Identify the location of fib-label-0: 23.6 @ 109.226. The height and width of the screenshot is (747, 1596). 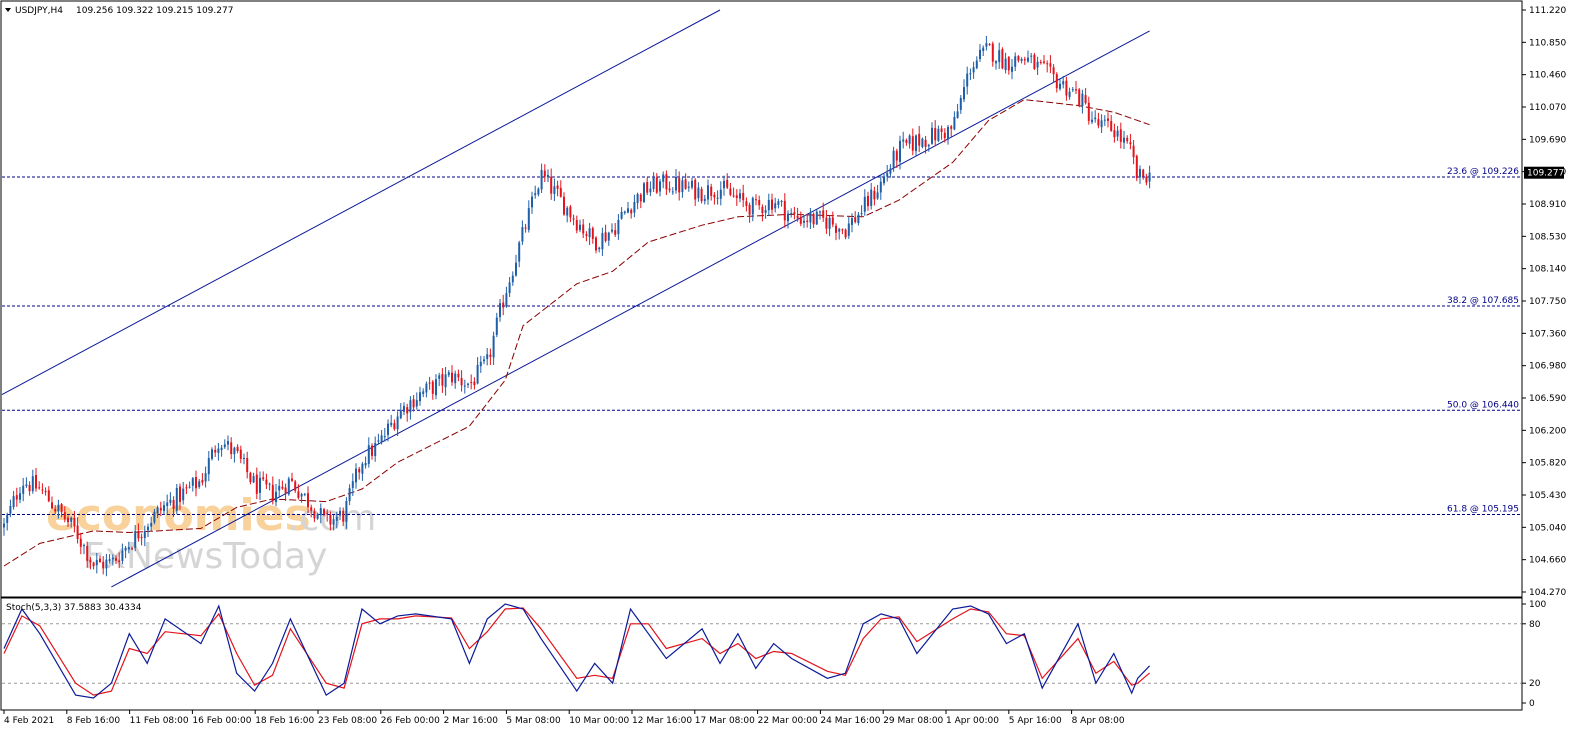
(1483, 172).